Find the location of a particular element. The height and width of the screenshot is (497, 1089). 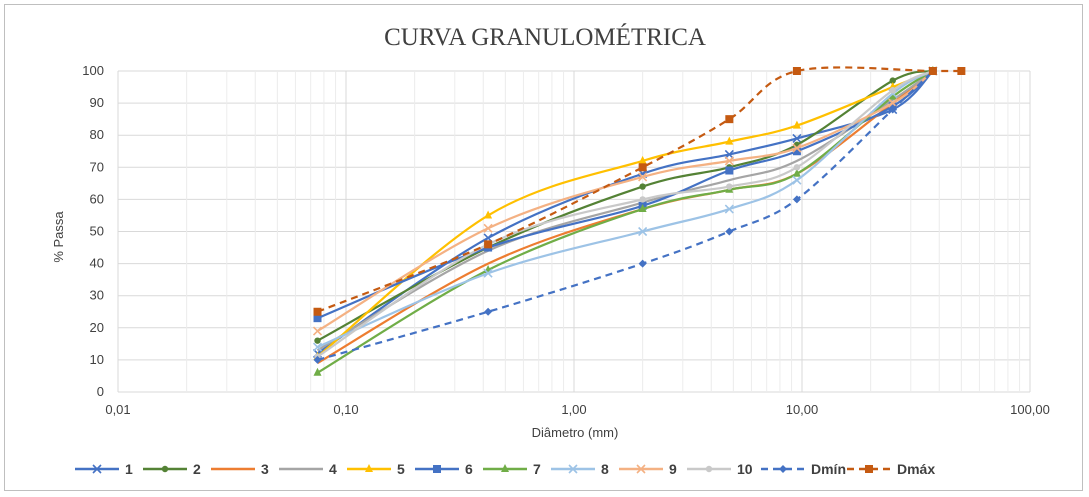

y-tick-label: 70 is located at coordinates (97, 166).